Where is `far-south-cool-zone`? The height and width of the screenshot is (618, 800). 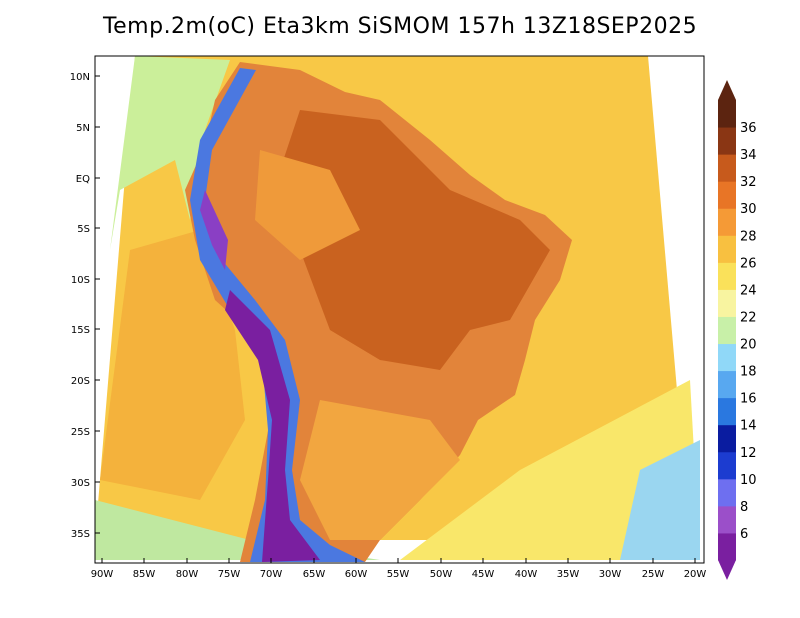 far-south-cool-zone is located at coordinates (237, 530).